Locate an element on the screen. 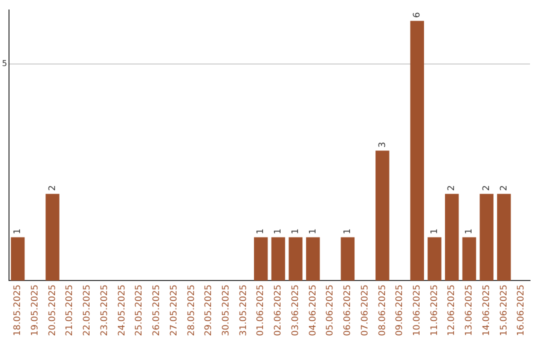  x-tick-label: 21.05.2025 is located at coordinates (70, 310).